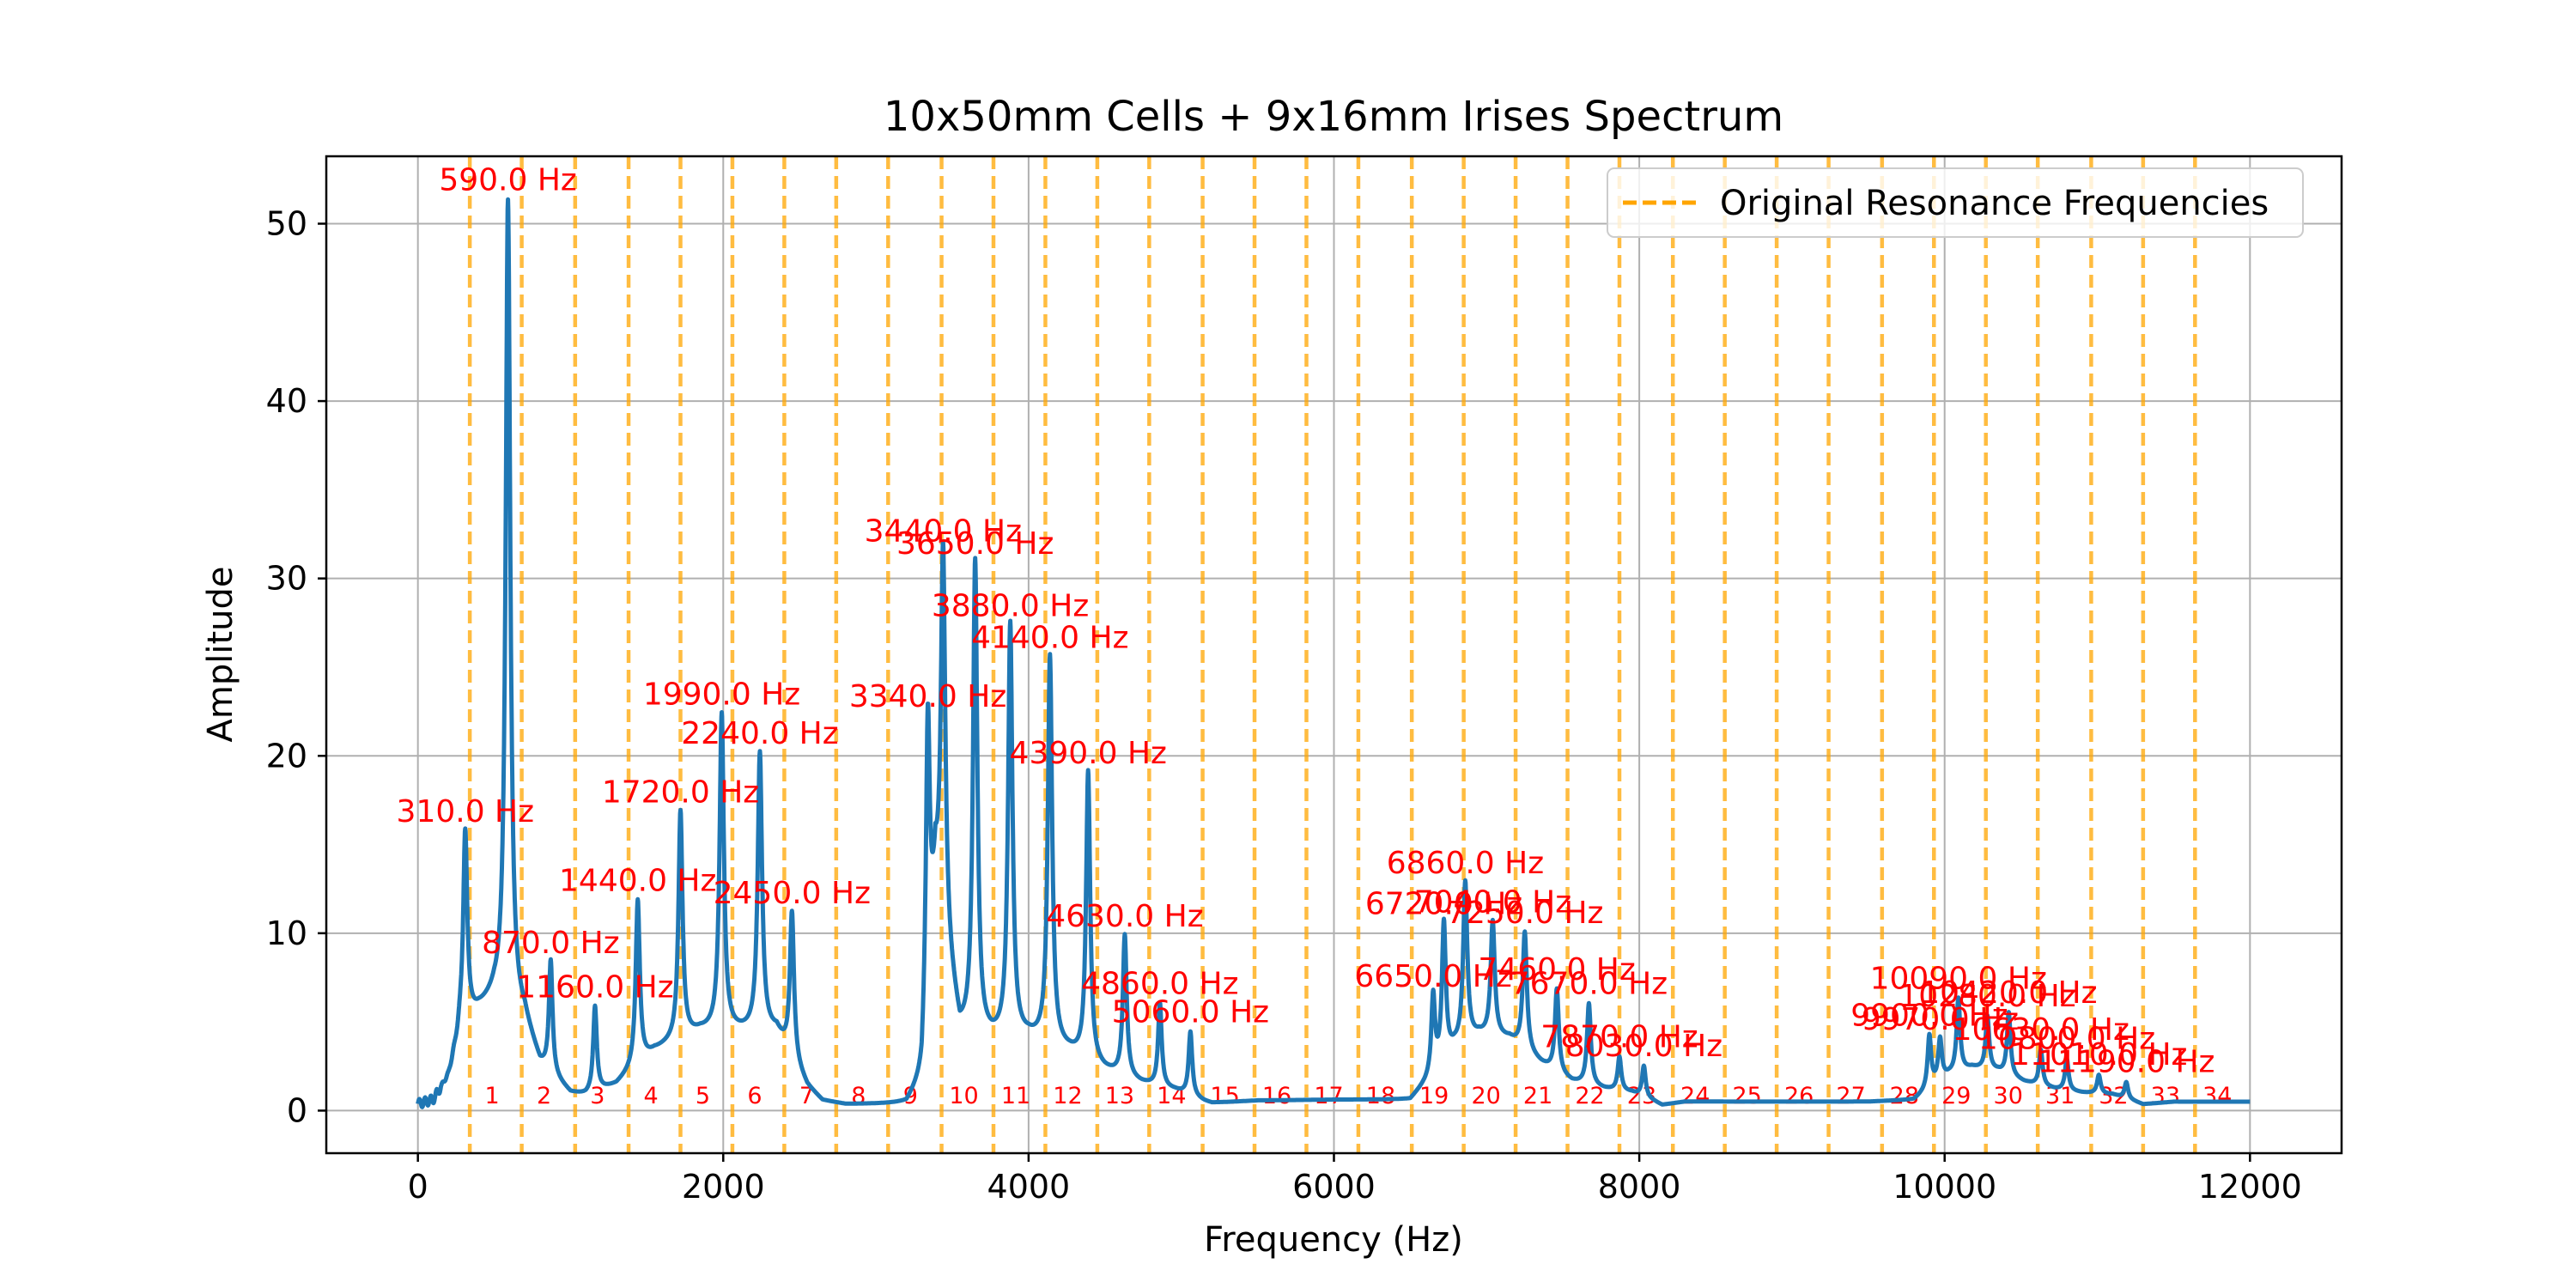 The height and width of the screenshot is (1288, 2576). I want to click on y-tick-label: 40, so click(286, 401).